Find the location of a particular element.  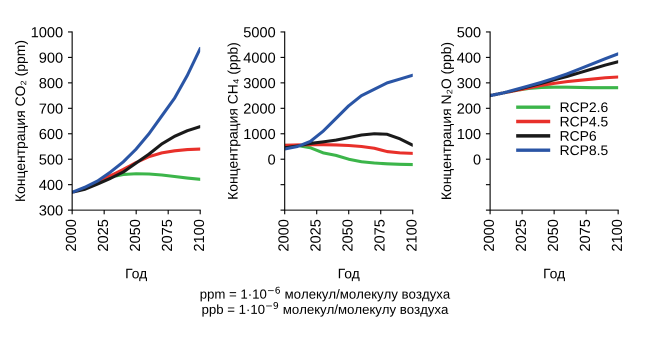

y-tick-label: 200 is located at coordinates (469, 108).